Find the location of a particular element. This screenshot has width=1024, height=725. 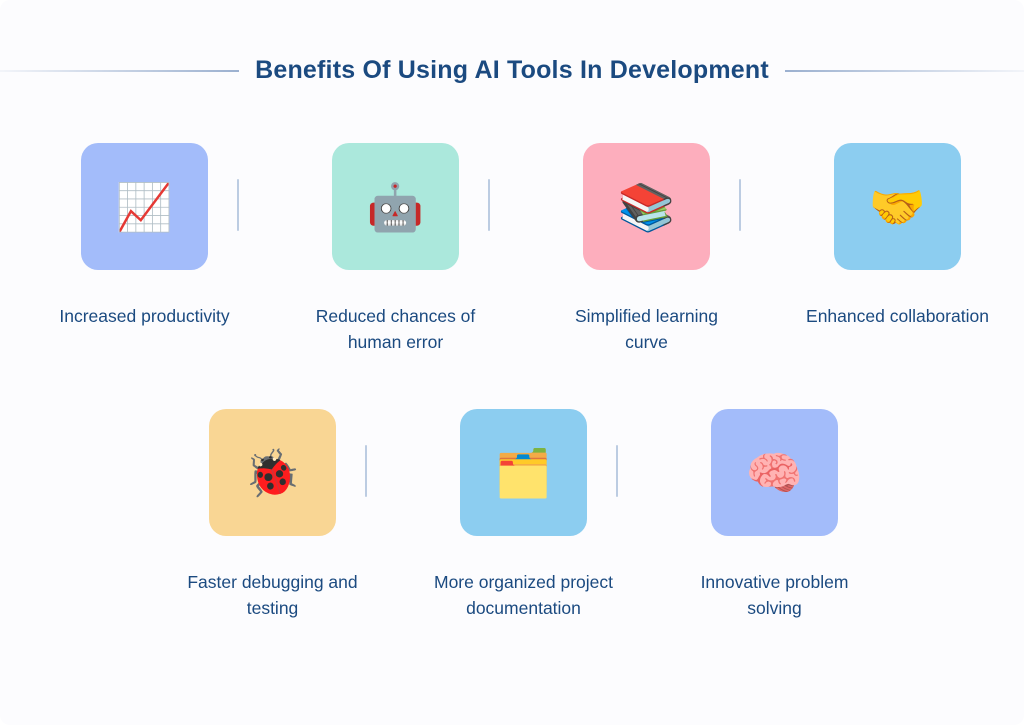

benefit-card-innovative-problem-solving: 🧠 Innovative problem solving is located at coordinates (774, 515).